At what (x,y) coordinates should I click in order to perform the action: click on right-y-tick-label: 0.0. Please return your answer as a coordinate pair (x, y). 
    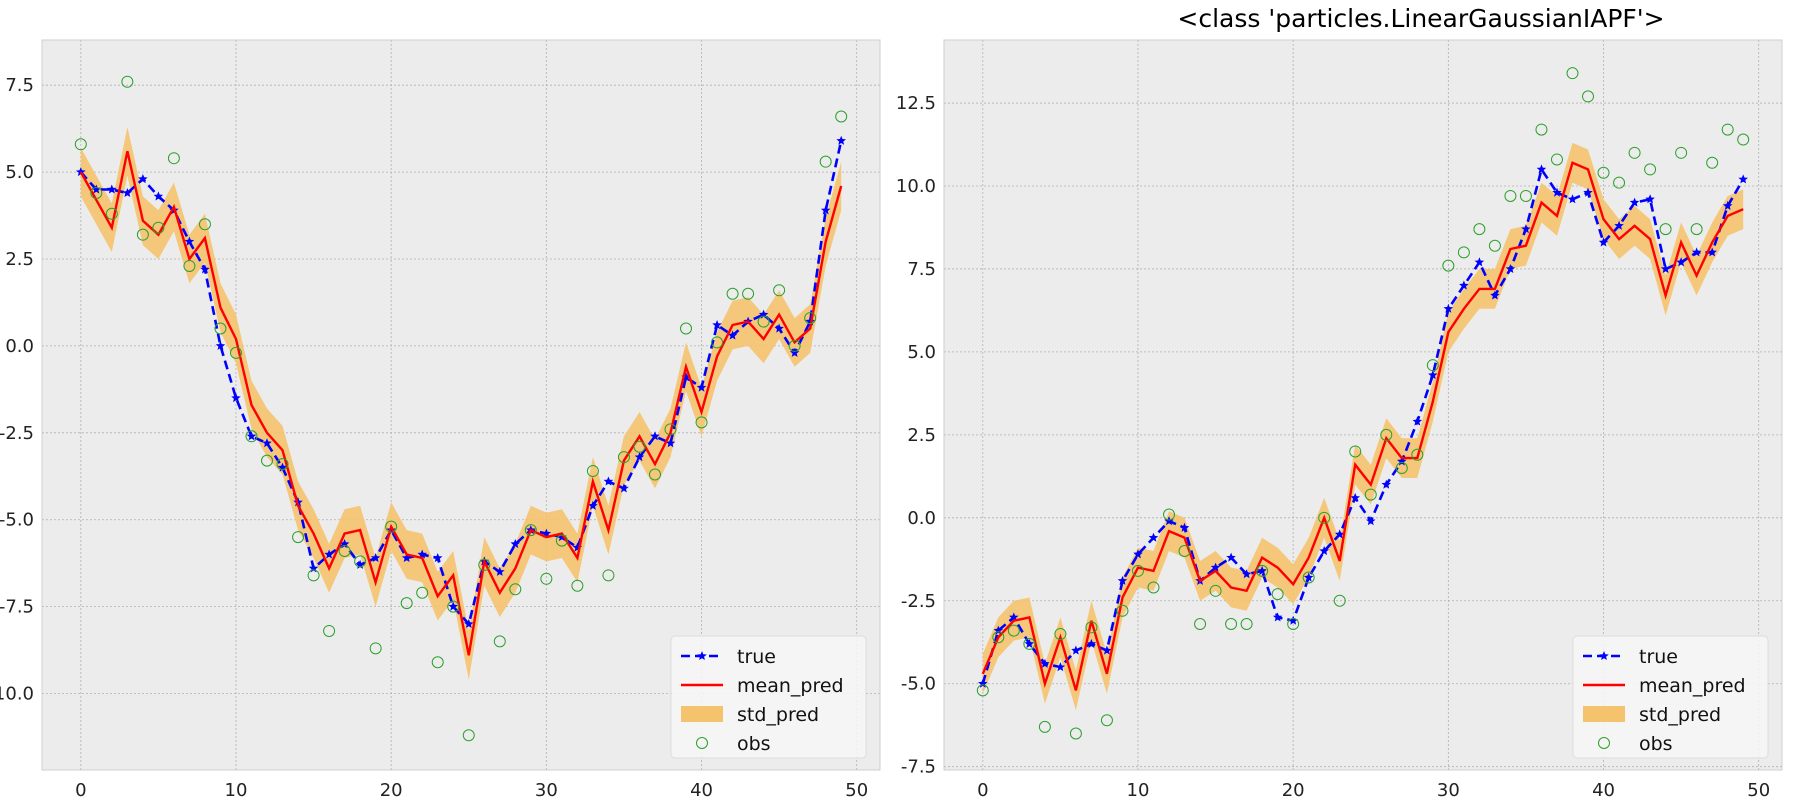
    Looking at the image, I should click on (921, 518).